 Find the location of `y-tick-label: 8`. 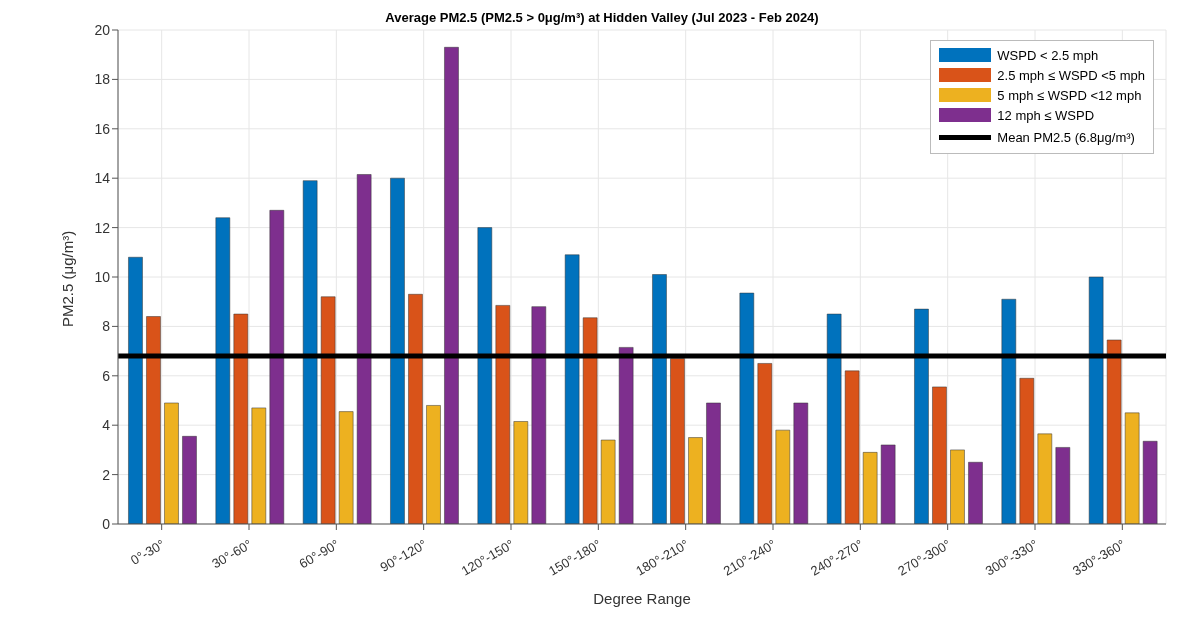

y-tick-label: 8 is located at coordinates (106, 326).